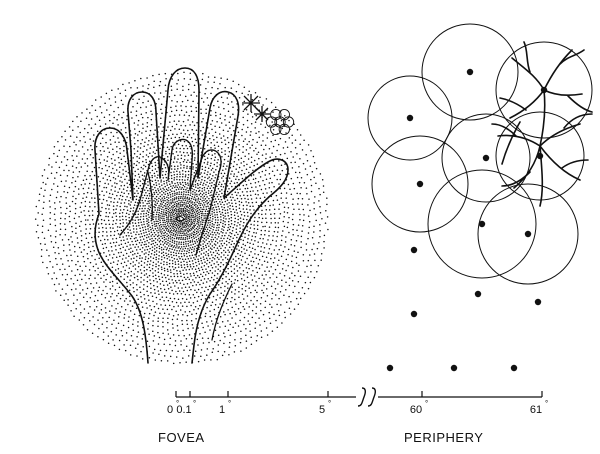 The width and height of the screenshot is (600, 454). What do you see at coordinates (183, 410) in the screenshot?
I see `scale-tick-label: 0.1` at bounding box center [183, 410].